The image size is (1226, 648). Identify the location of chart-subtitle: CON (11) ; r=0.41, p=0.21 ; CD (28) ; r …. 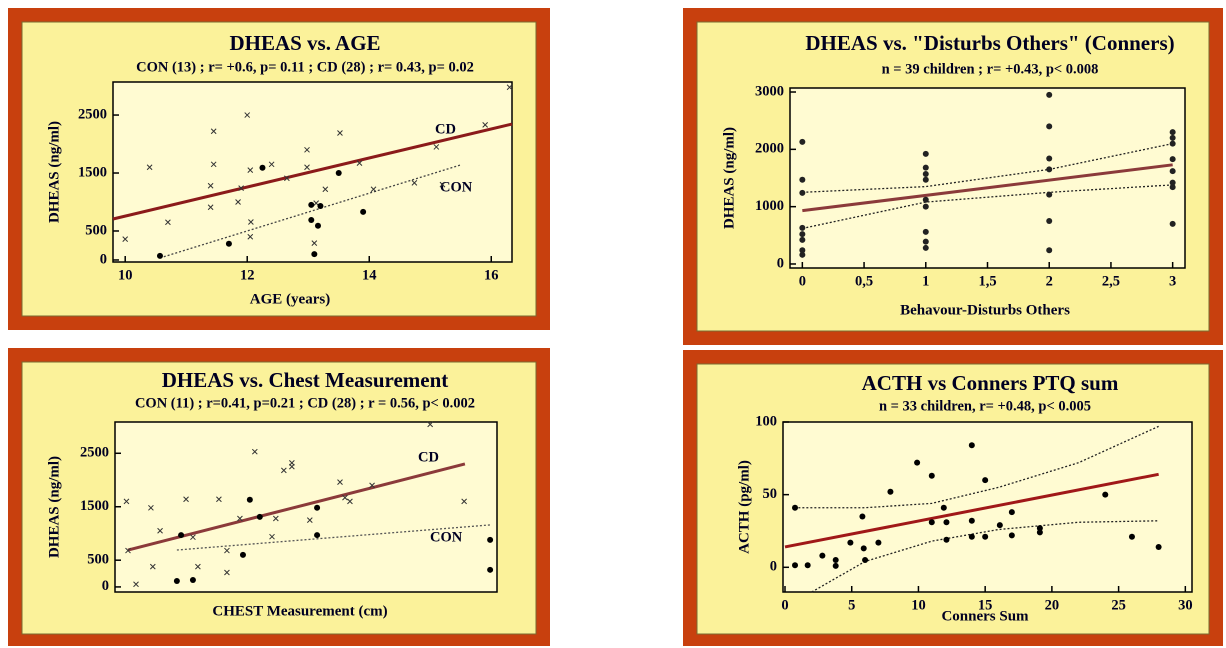
(305, 403).